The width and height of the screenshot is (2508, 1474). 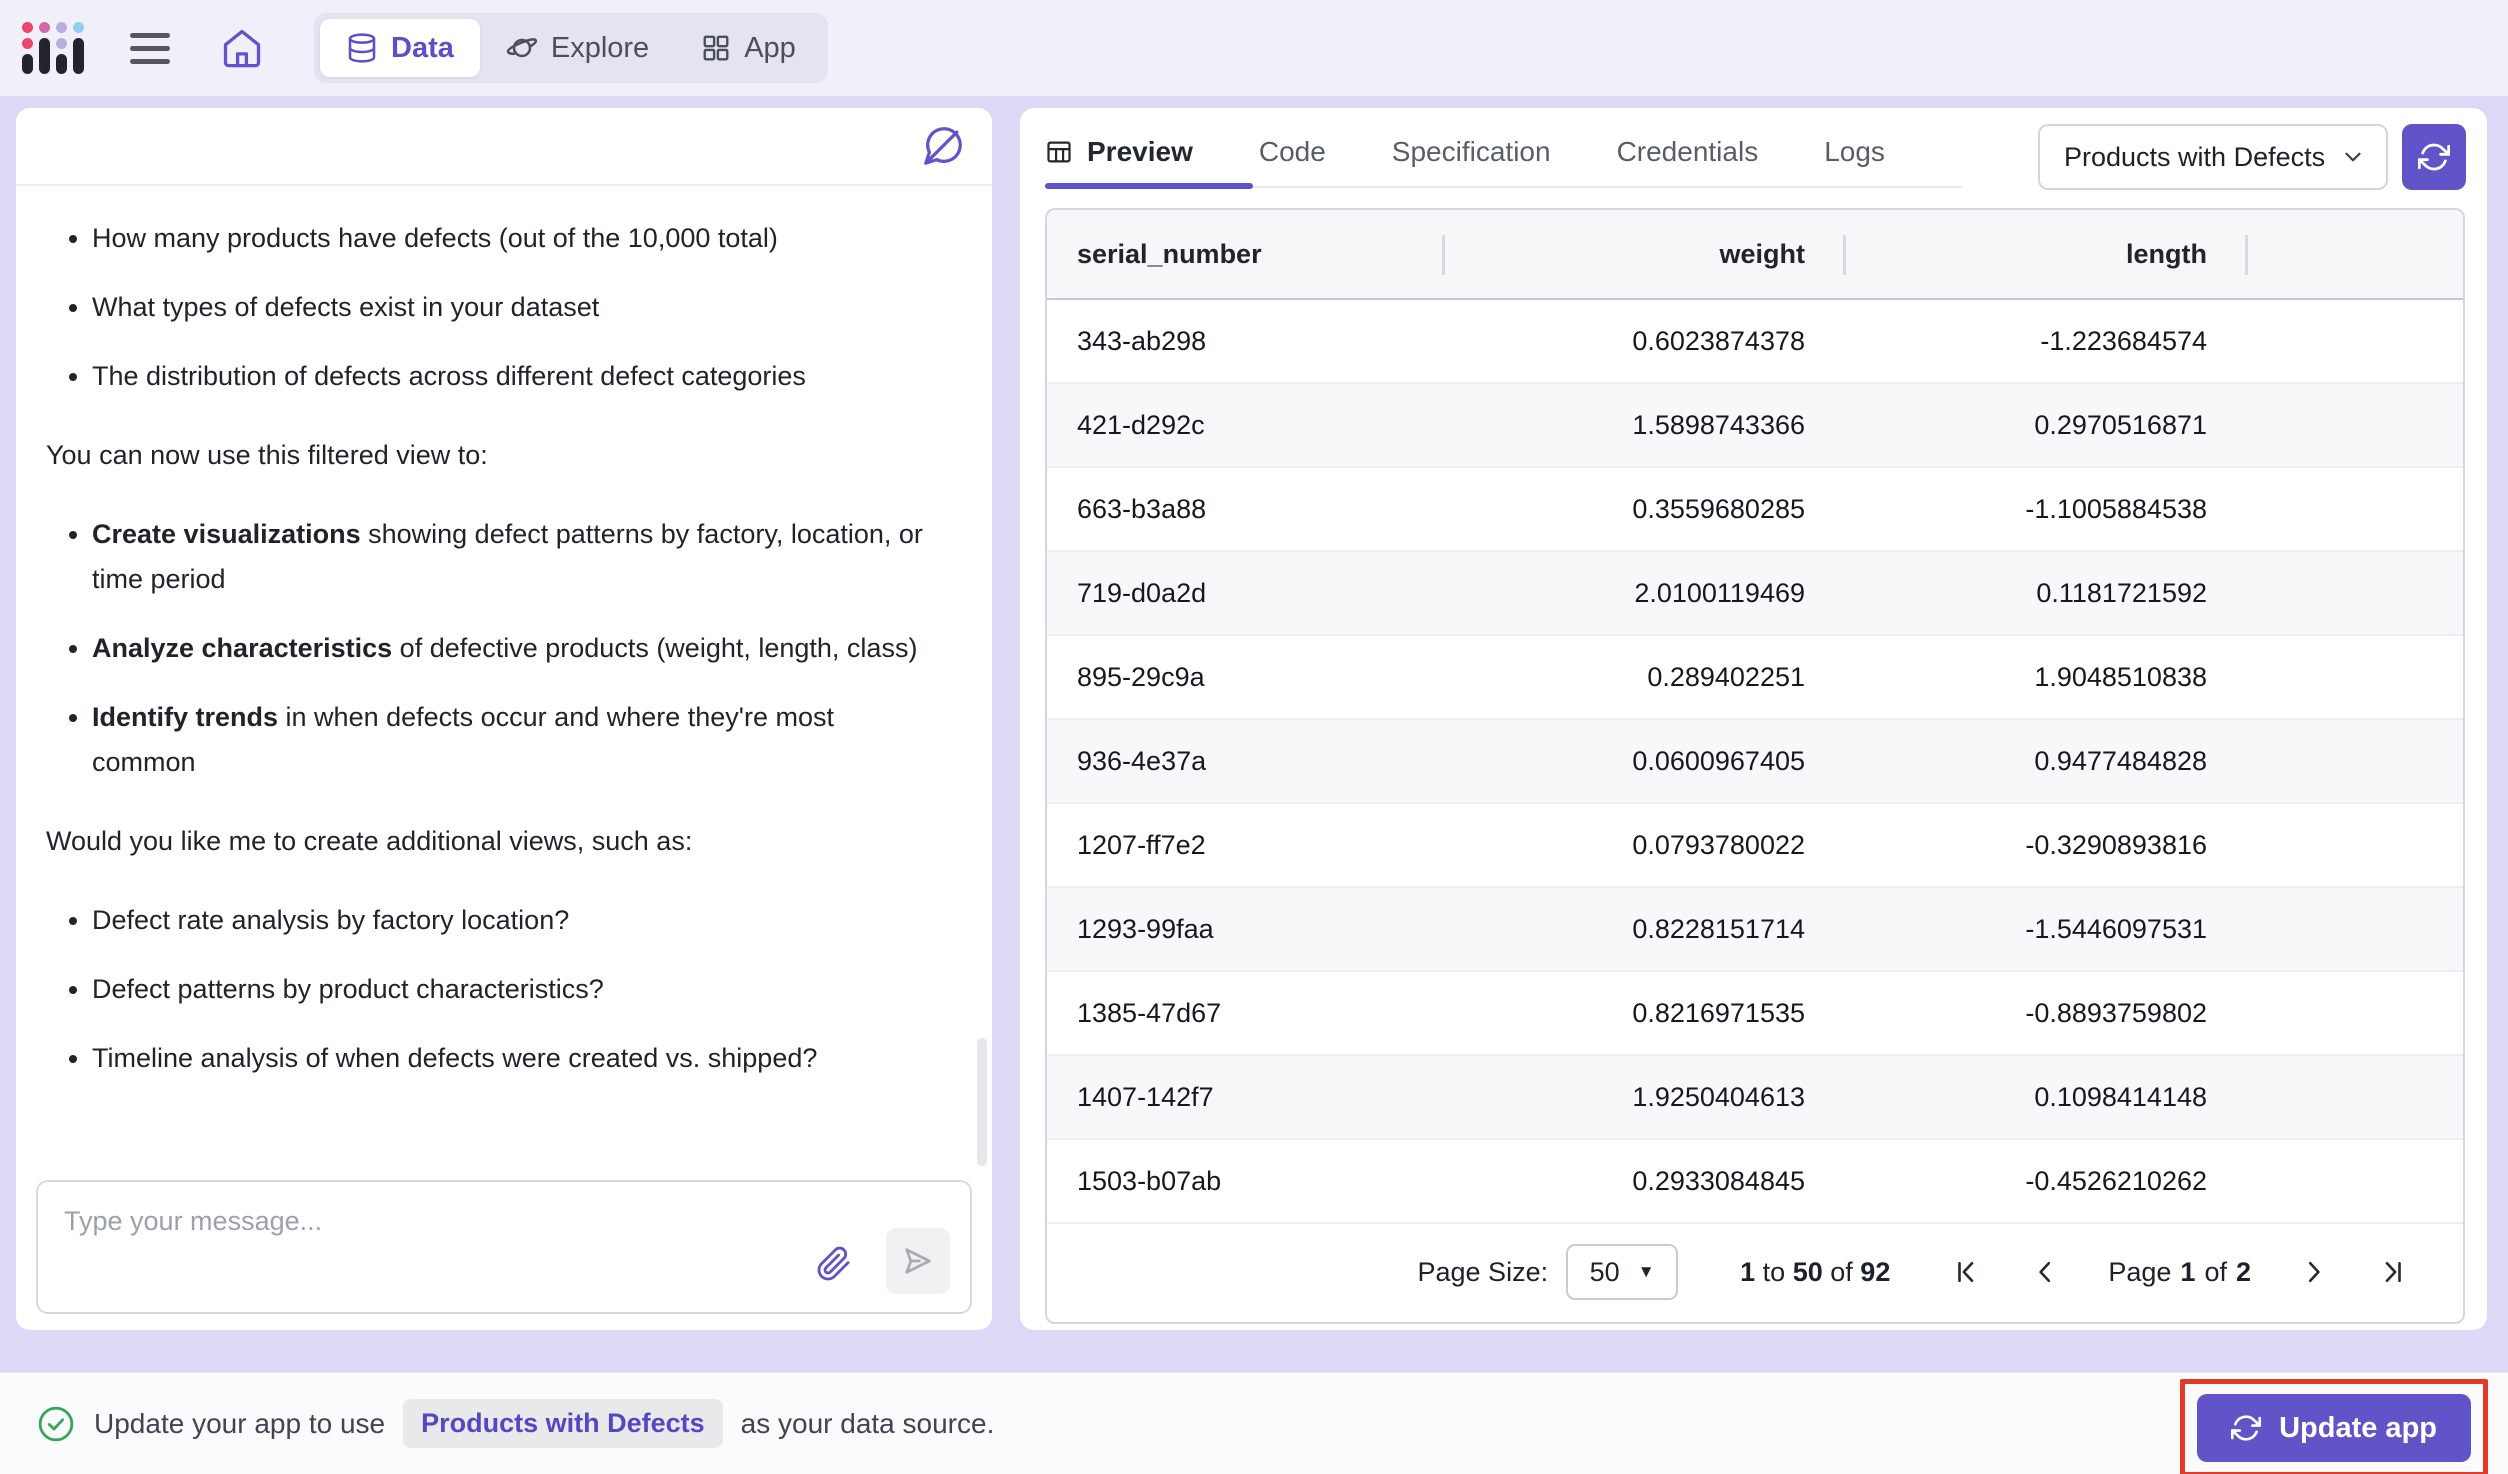 I want to click on cell-length: -1.5446097531, so click(x=2116, y=928).